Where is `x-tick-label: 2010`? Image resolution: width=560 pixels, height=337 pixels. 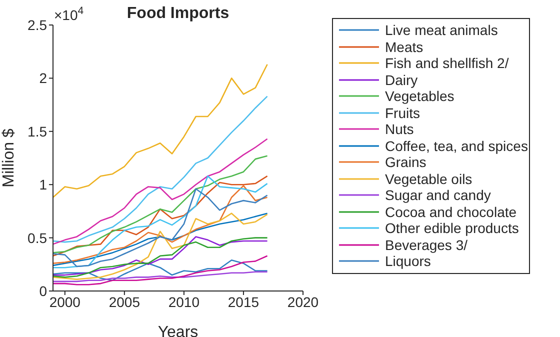 x-tick-label: 2010 is located at coordinates (184, 302).